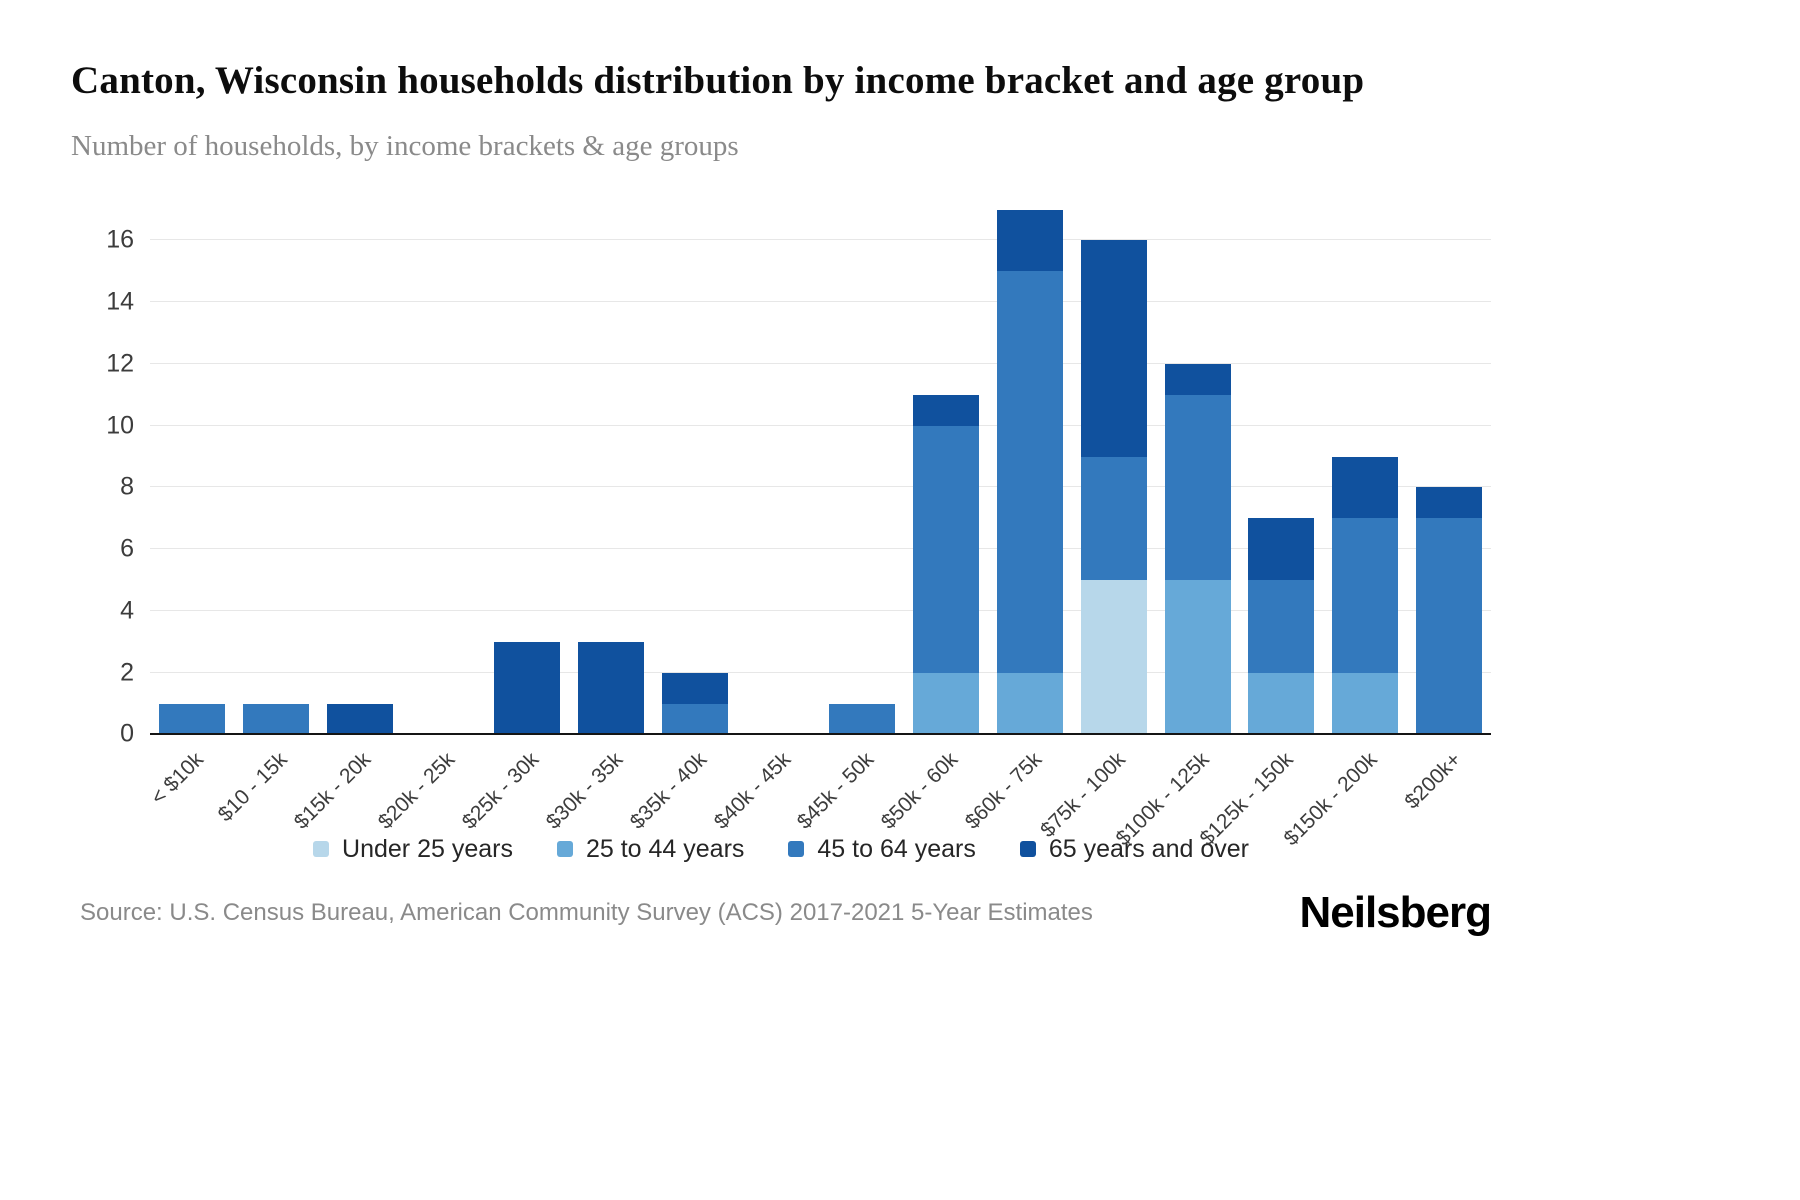 This screenshot has height=1200, width=1800. Describe the element at coordinates (127, 486) in the screenshot. I see `y-tick-label: 8` at that location.